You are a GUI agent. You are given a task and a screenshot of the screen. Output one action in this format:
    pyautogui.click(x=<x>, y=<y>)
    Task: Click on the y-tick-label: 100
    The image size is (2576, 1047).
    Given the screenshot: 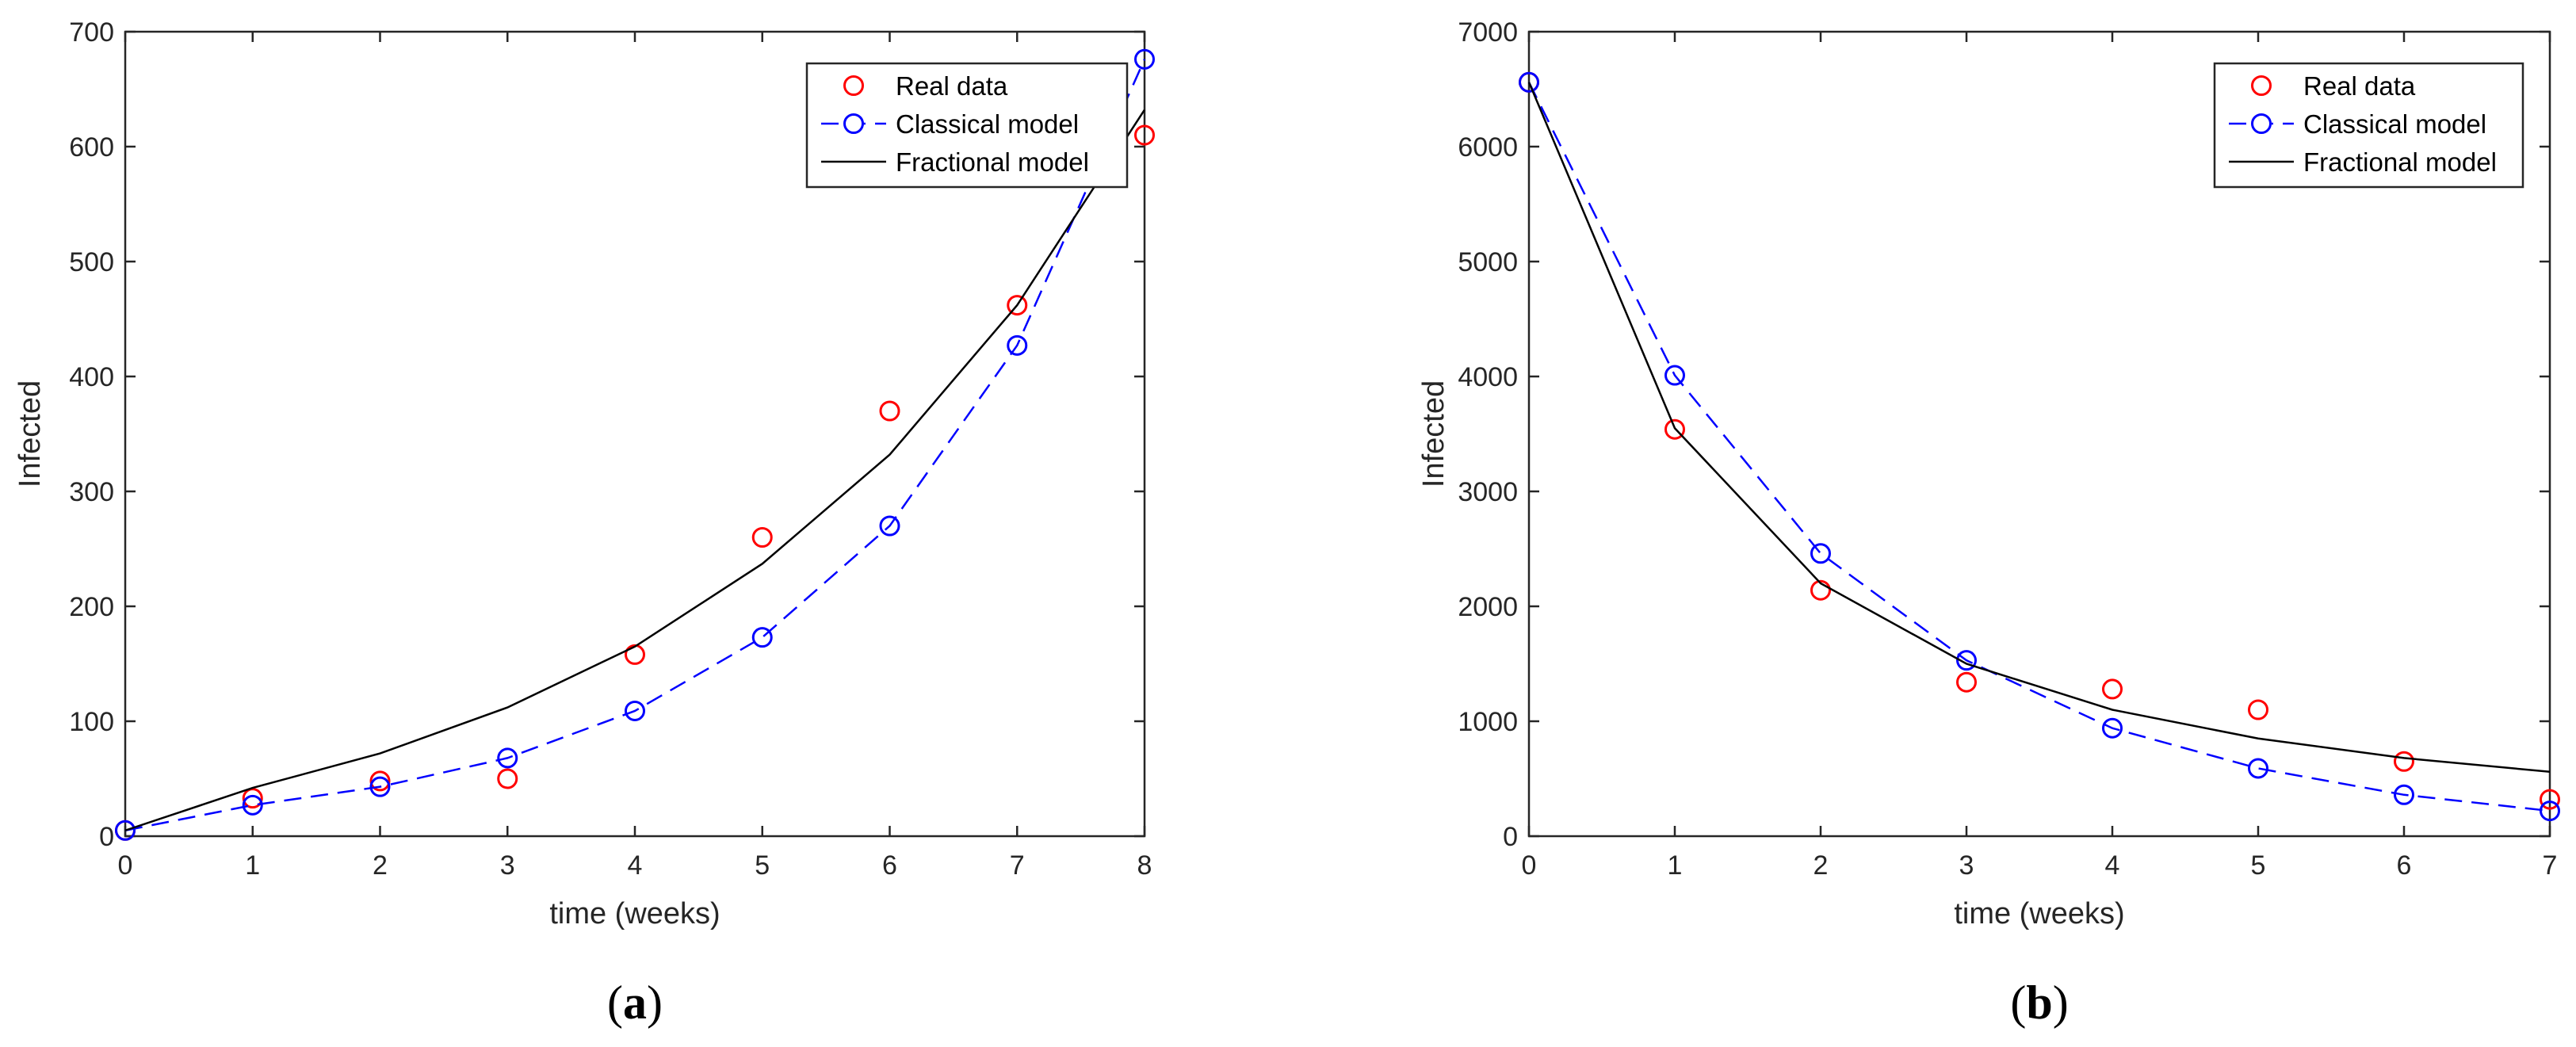 What is the action you would take?
    pyautogui.click(x=91, y=722)
    